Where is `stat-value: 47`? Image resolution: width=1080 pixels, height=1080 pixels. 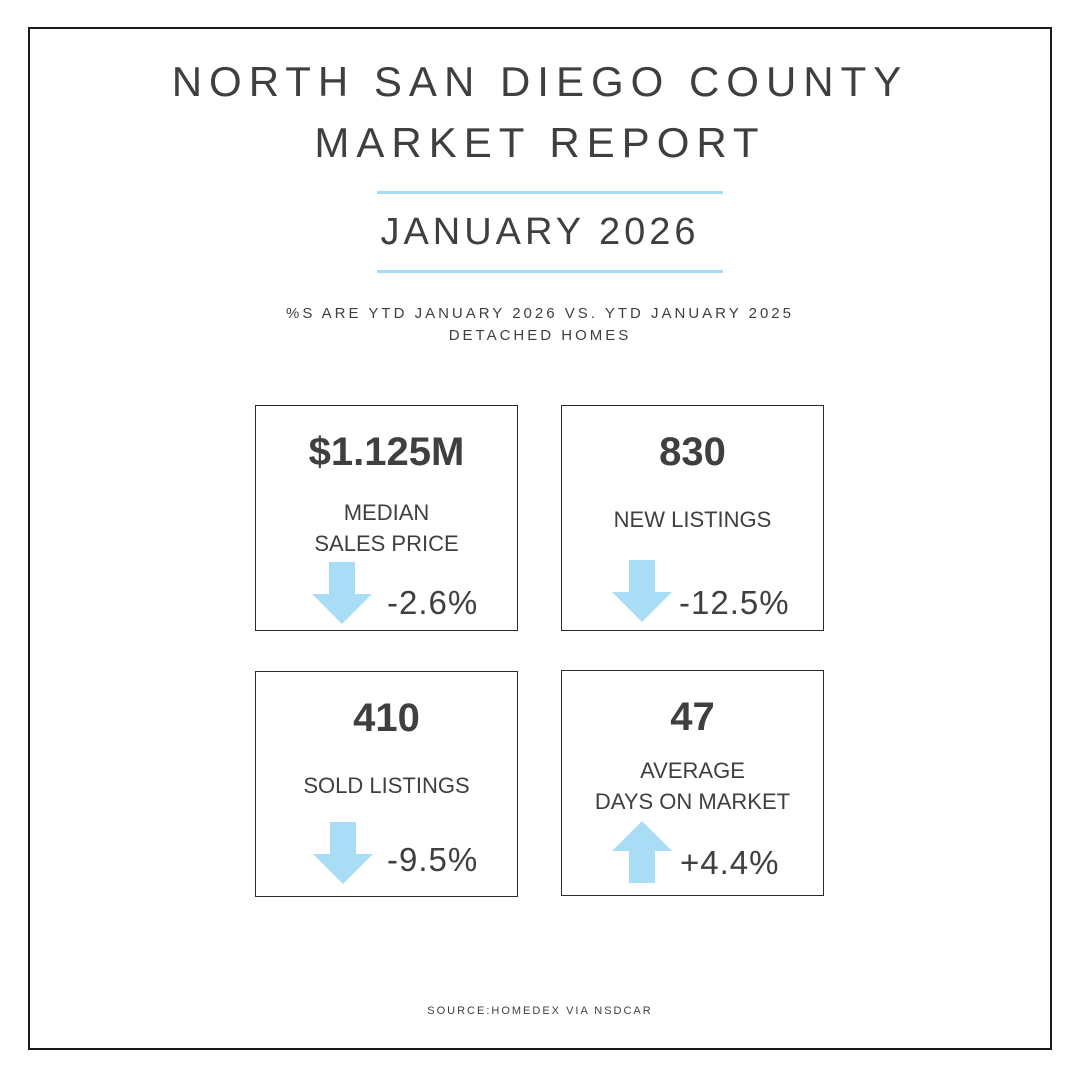 stat-value: 47 is located at coordinates (692, 717).